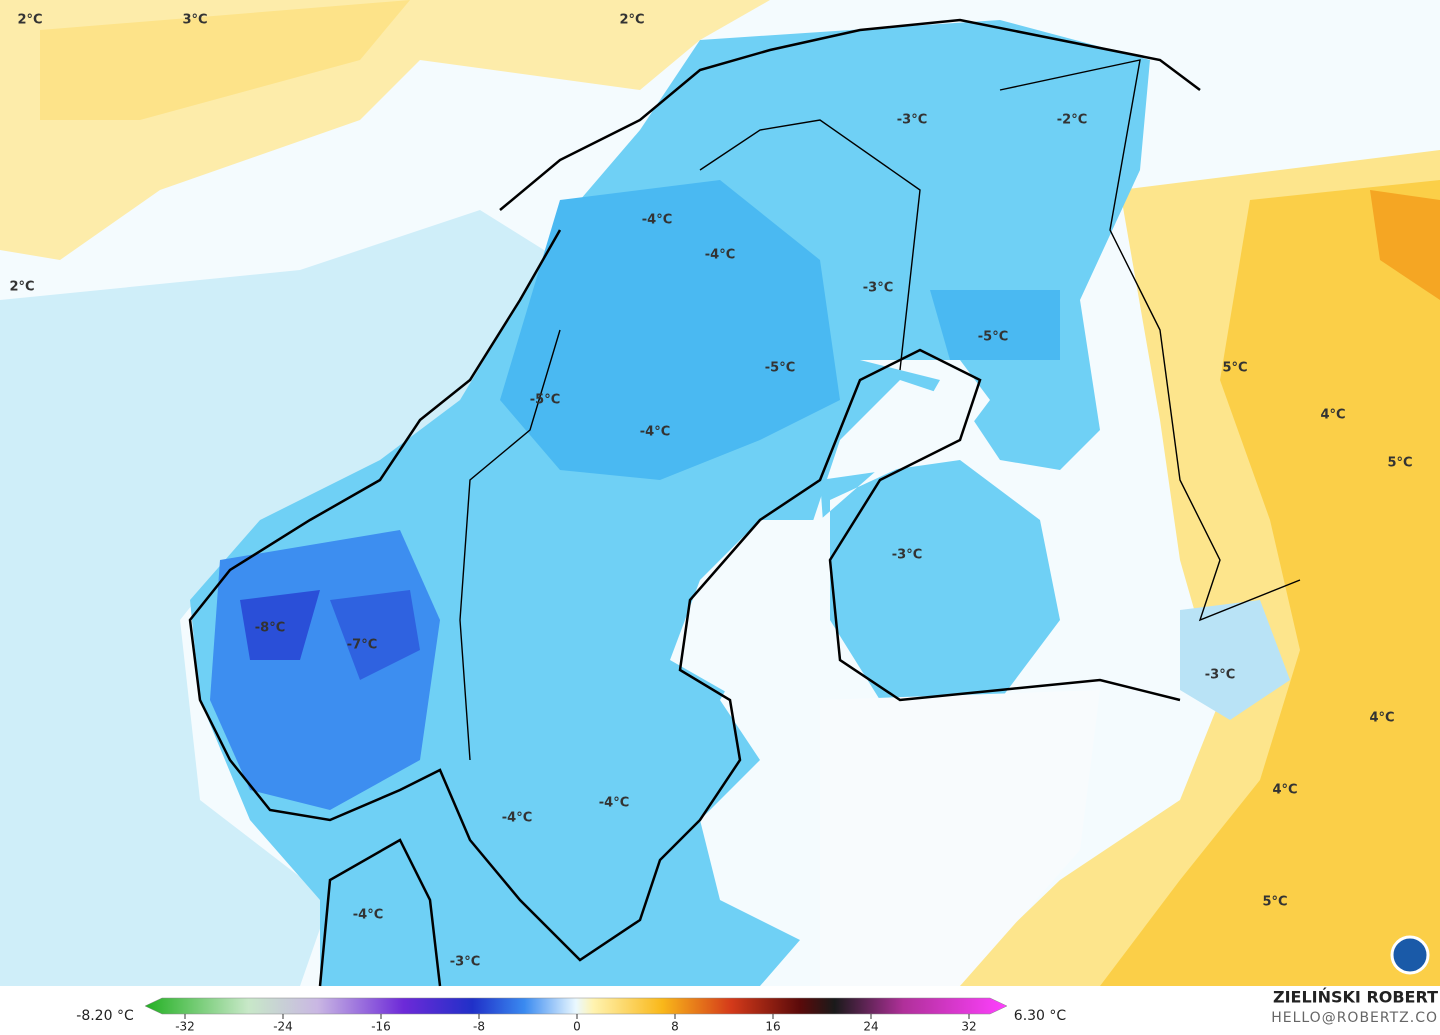  I want to click on temperature-label: -2°C, so click(1072, 120).